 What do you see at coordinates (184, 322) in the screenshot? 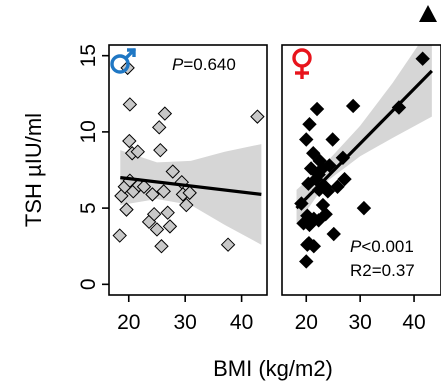
I see `male-x-tick-label: 30` at bounding box center [184, 322].